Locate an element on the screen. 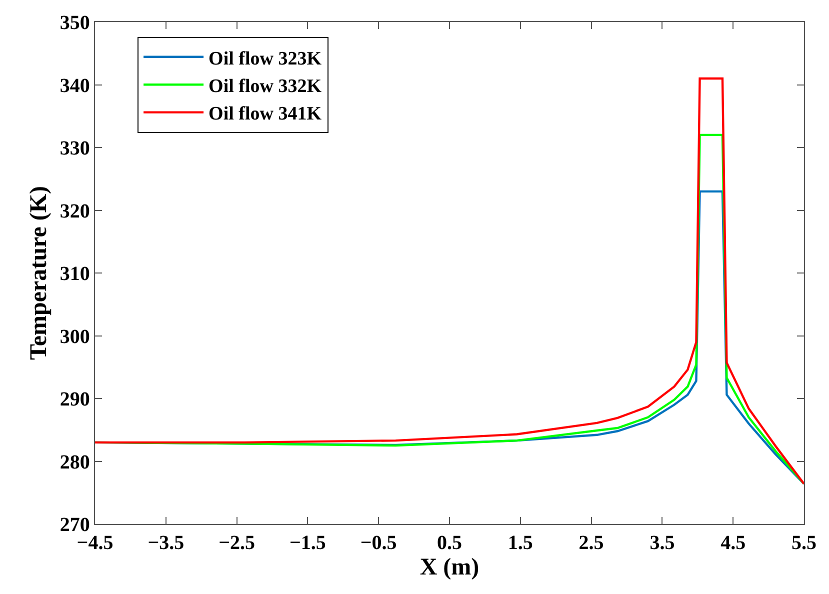 The image size is (829, 594). y-tick-label: 280 is located at coordinates (75, 462).